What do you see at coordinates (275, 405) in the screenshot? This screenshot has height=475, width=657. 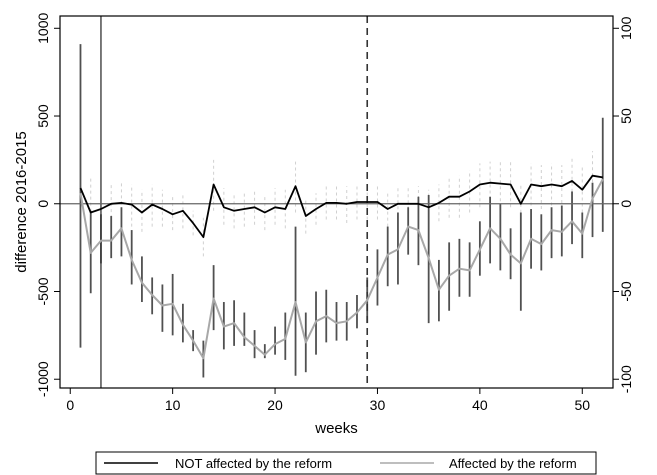 I see `x-tick-label: 20` at bounding box center [275, 405].